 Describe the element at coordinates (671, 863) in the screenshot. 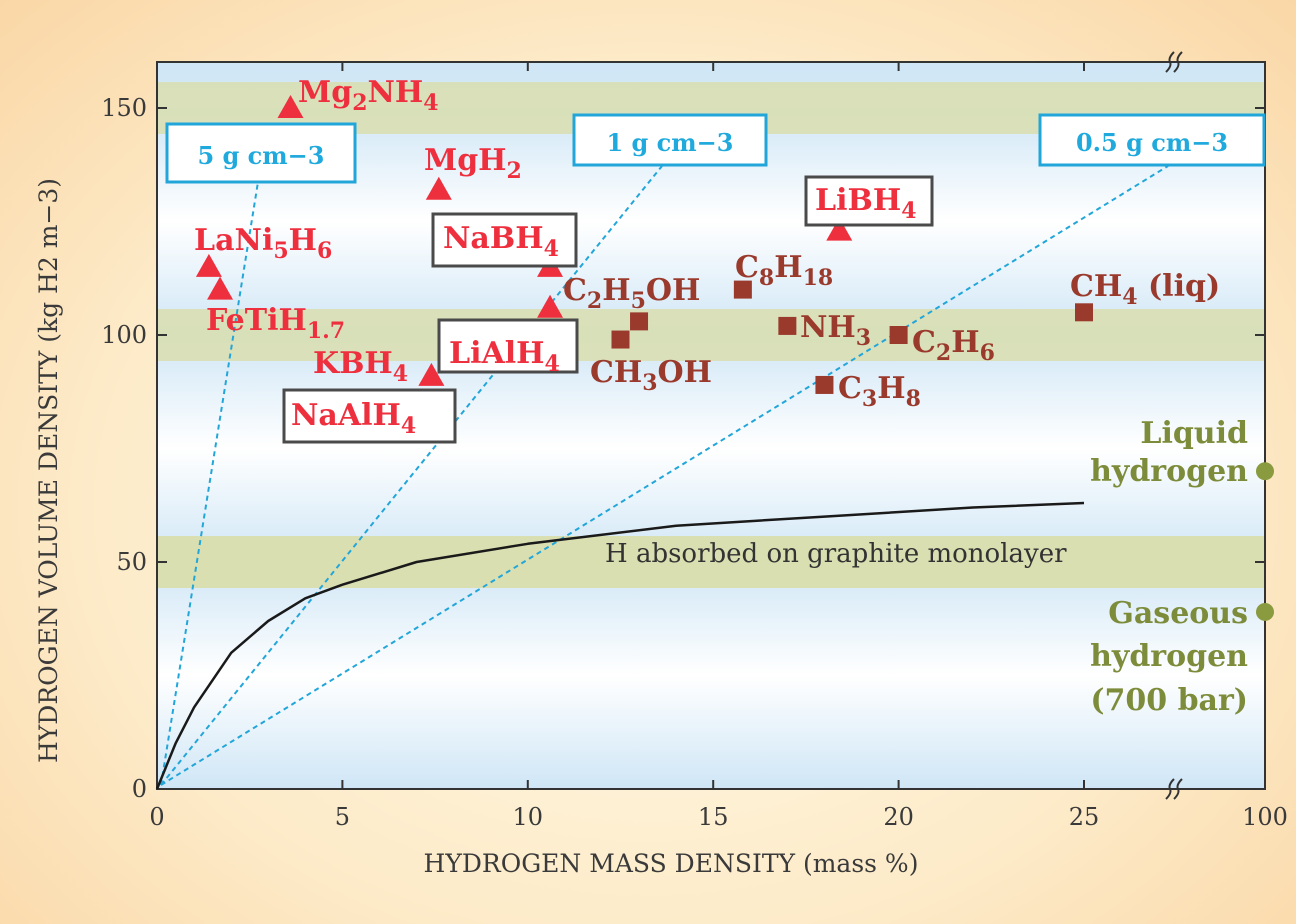

I see `x-axis-title: HYDROGEN MASS DENSITY (mass %)` at that location.